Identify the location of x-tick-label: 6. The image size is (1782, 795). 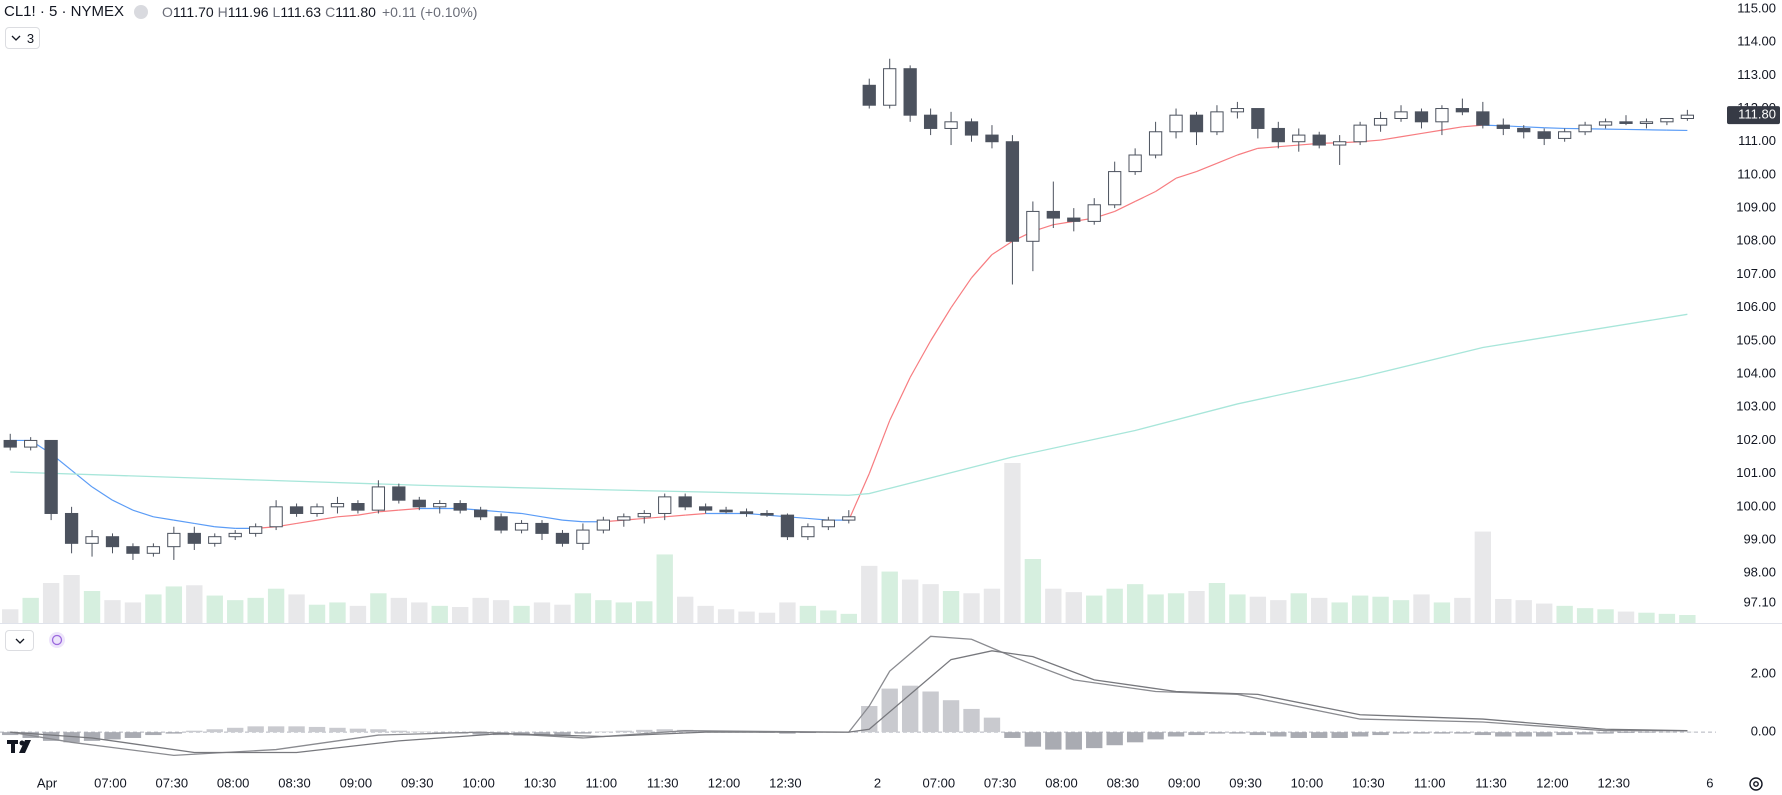
(1709, 782).